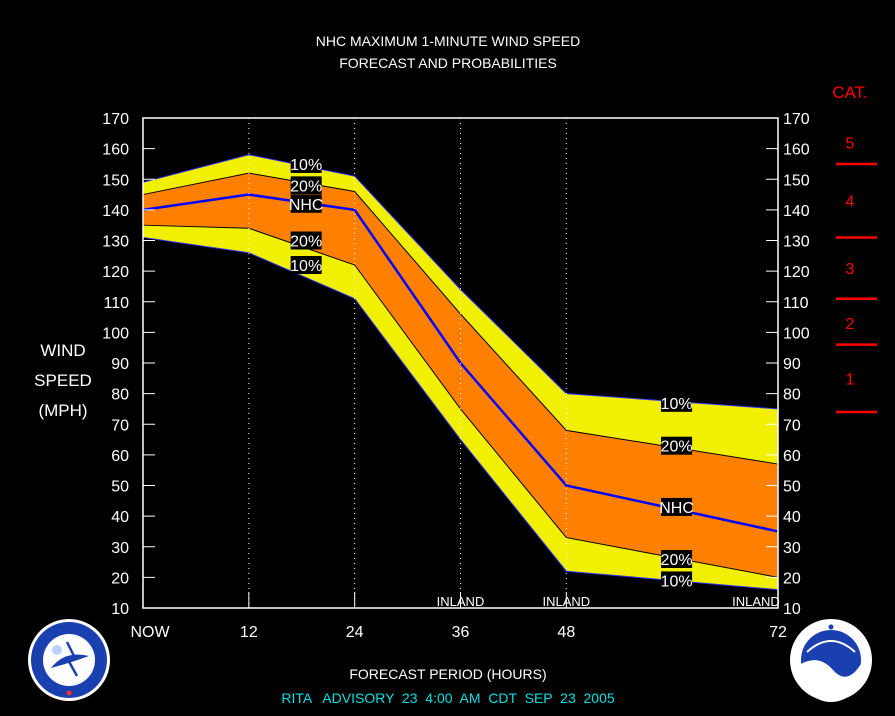  Describe the element at coordinates (850, 92) in the screenshot. I see `category-scale-title: CAT.` at that location.